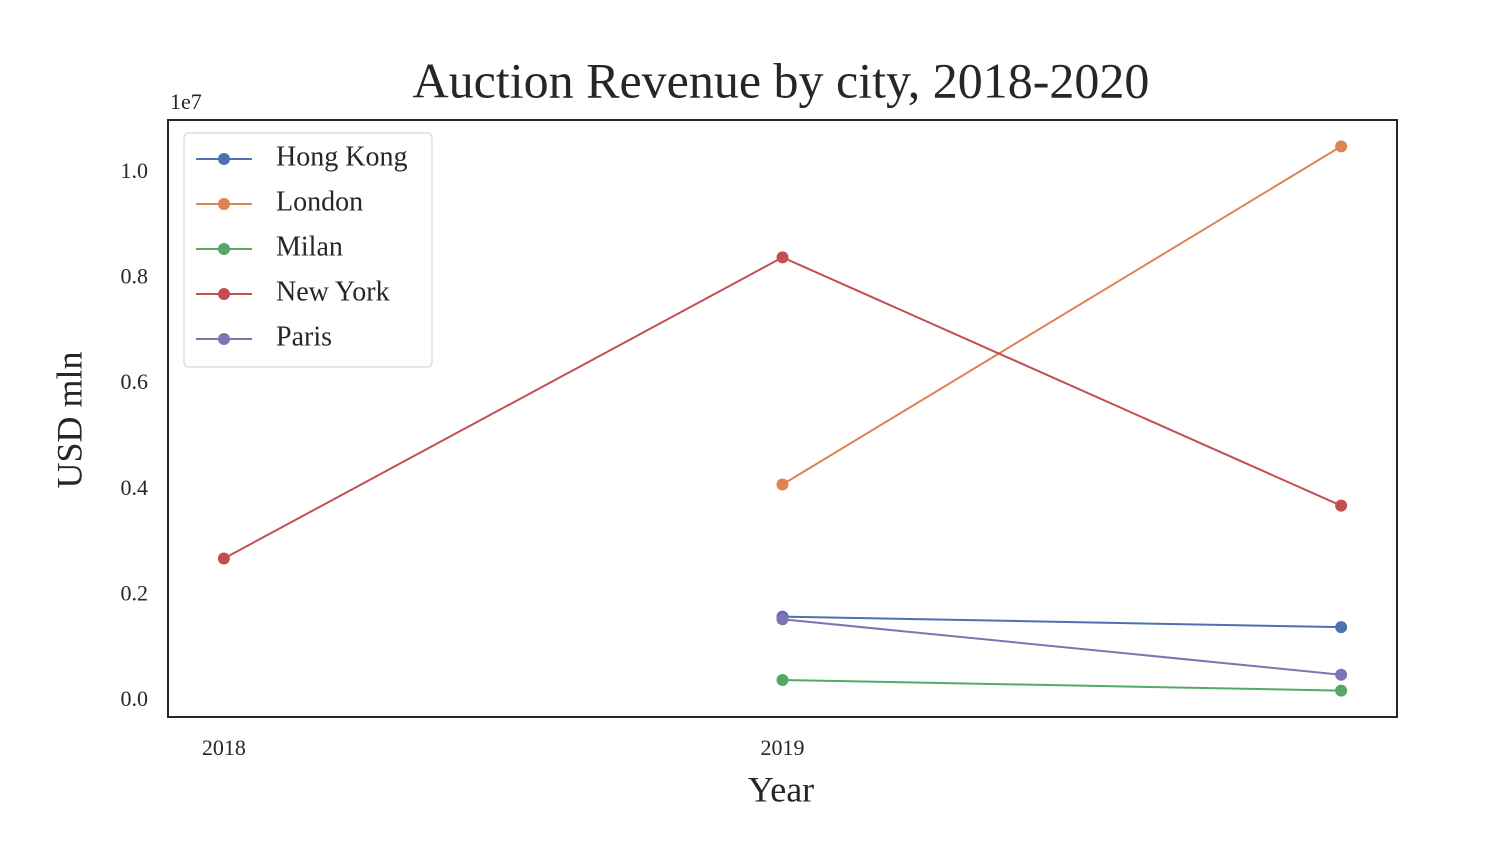  I want to click on y-tick-label: 0.2, so click(135, 593).